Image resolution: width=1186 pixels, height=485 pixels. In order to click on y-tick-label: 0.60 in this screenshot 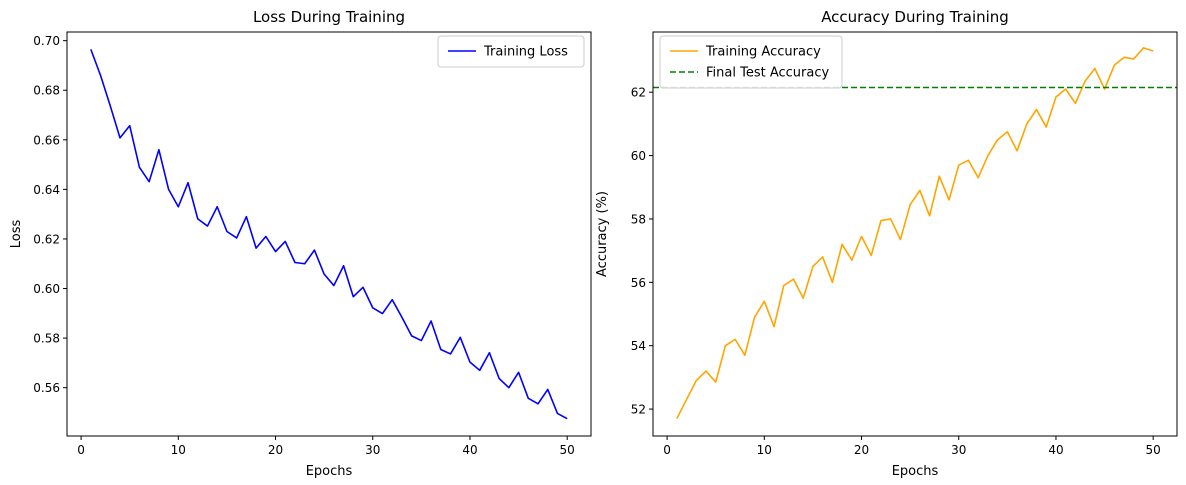, I will do `click(46, 289)`.